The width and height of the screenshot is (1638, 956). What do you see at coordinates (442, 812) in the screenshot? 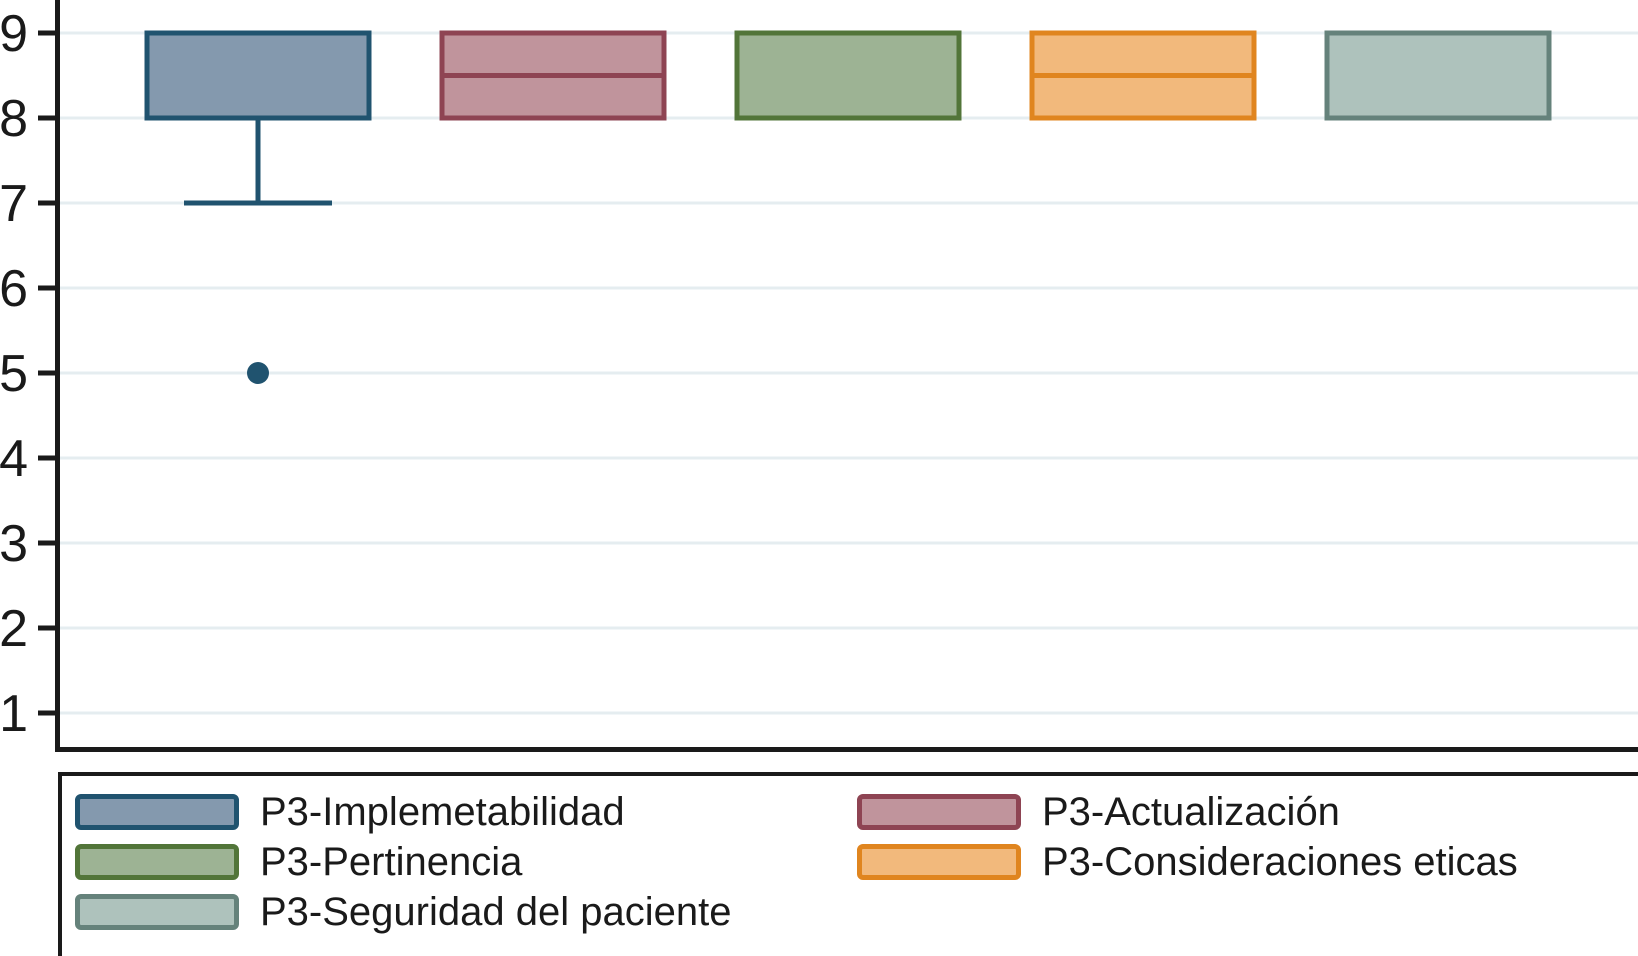
I see `legend-label: P3-Implemetabilidad` at bounding box center [442, 812].